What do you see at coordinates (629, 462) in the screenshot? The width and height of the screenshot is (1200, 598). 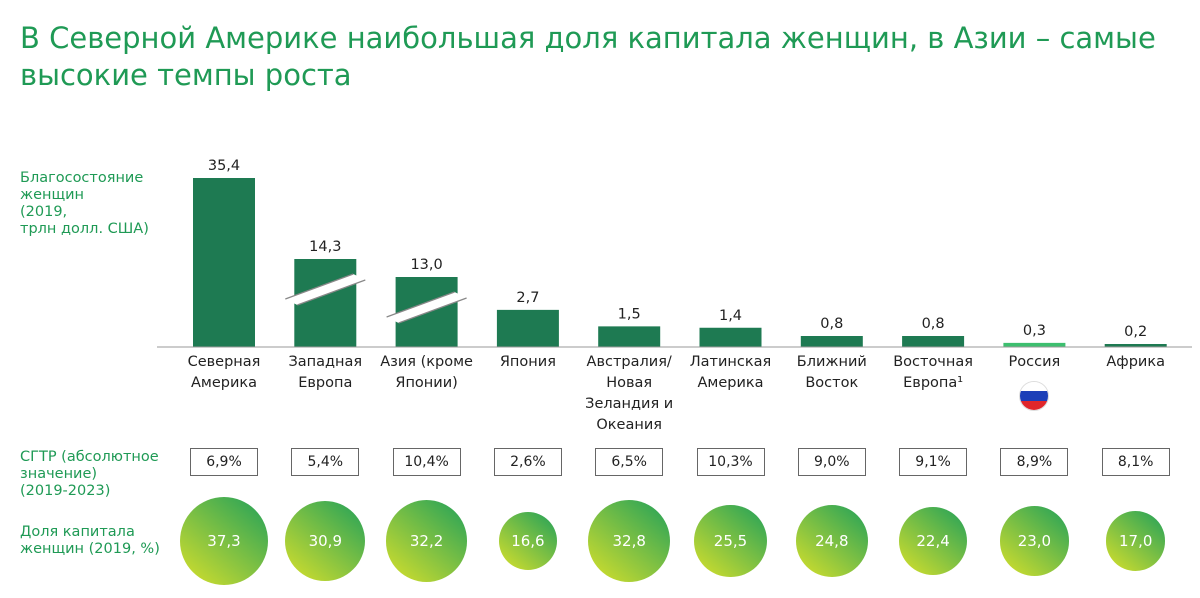 I see `cagr-value-box: 6,5%` at bounding box center [629, 462].